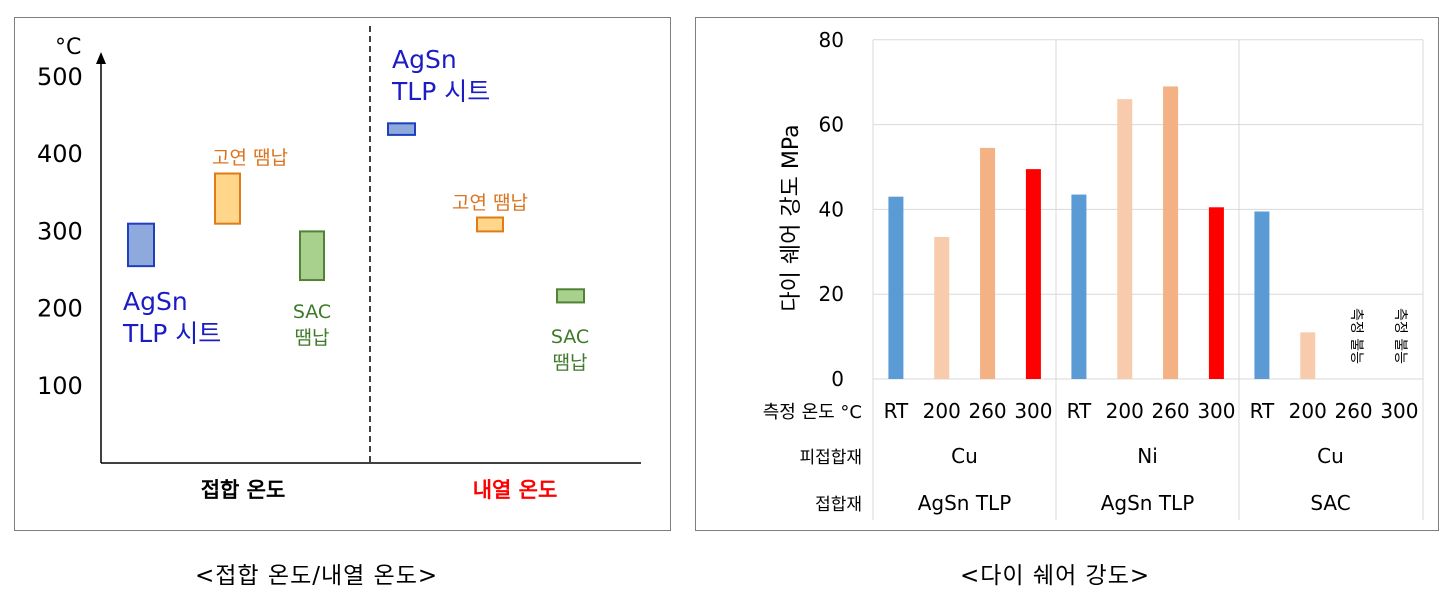  I want to click on y-tick-label: 300, so click(60, 231).